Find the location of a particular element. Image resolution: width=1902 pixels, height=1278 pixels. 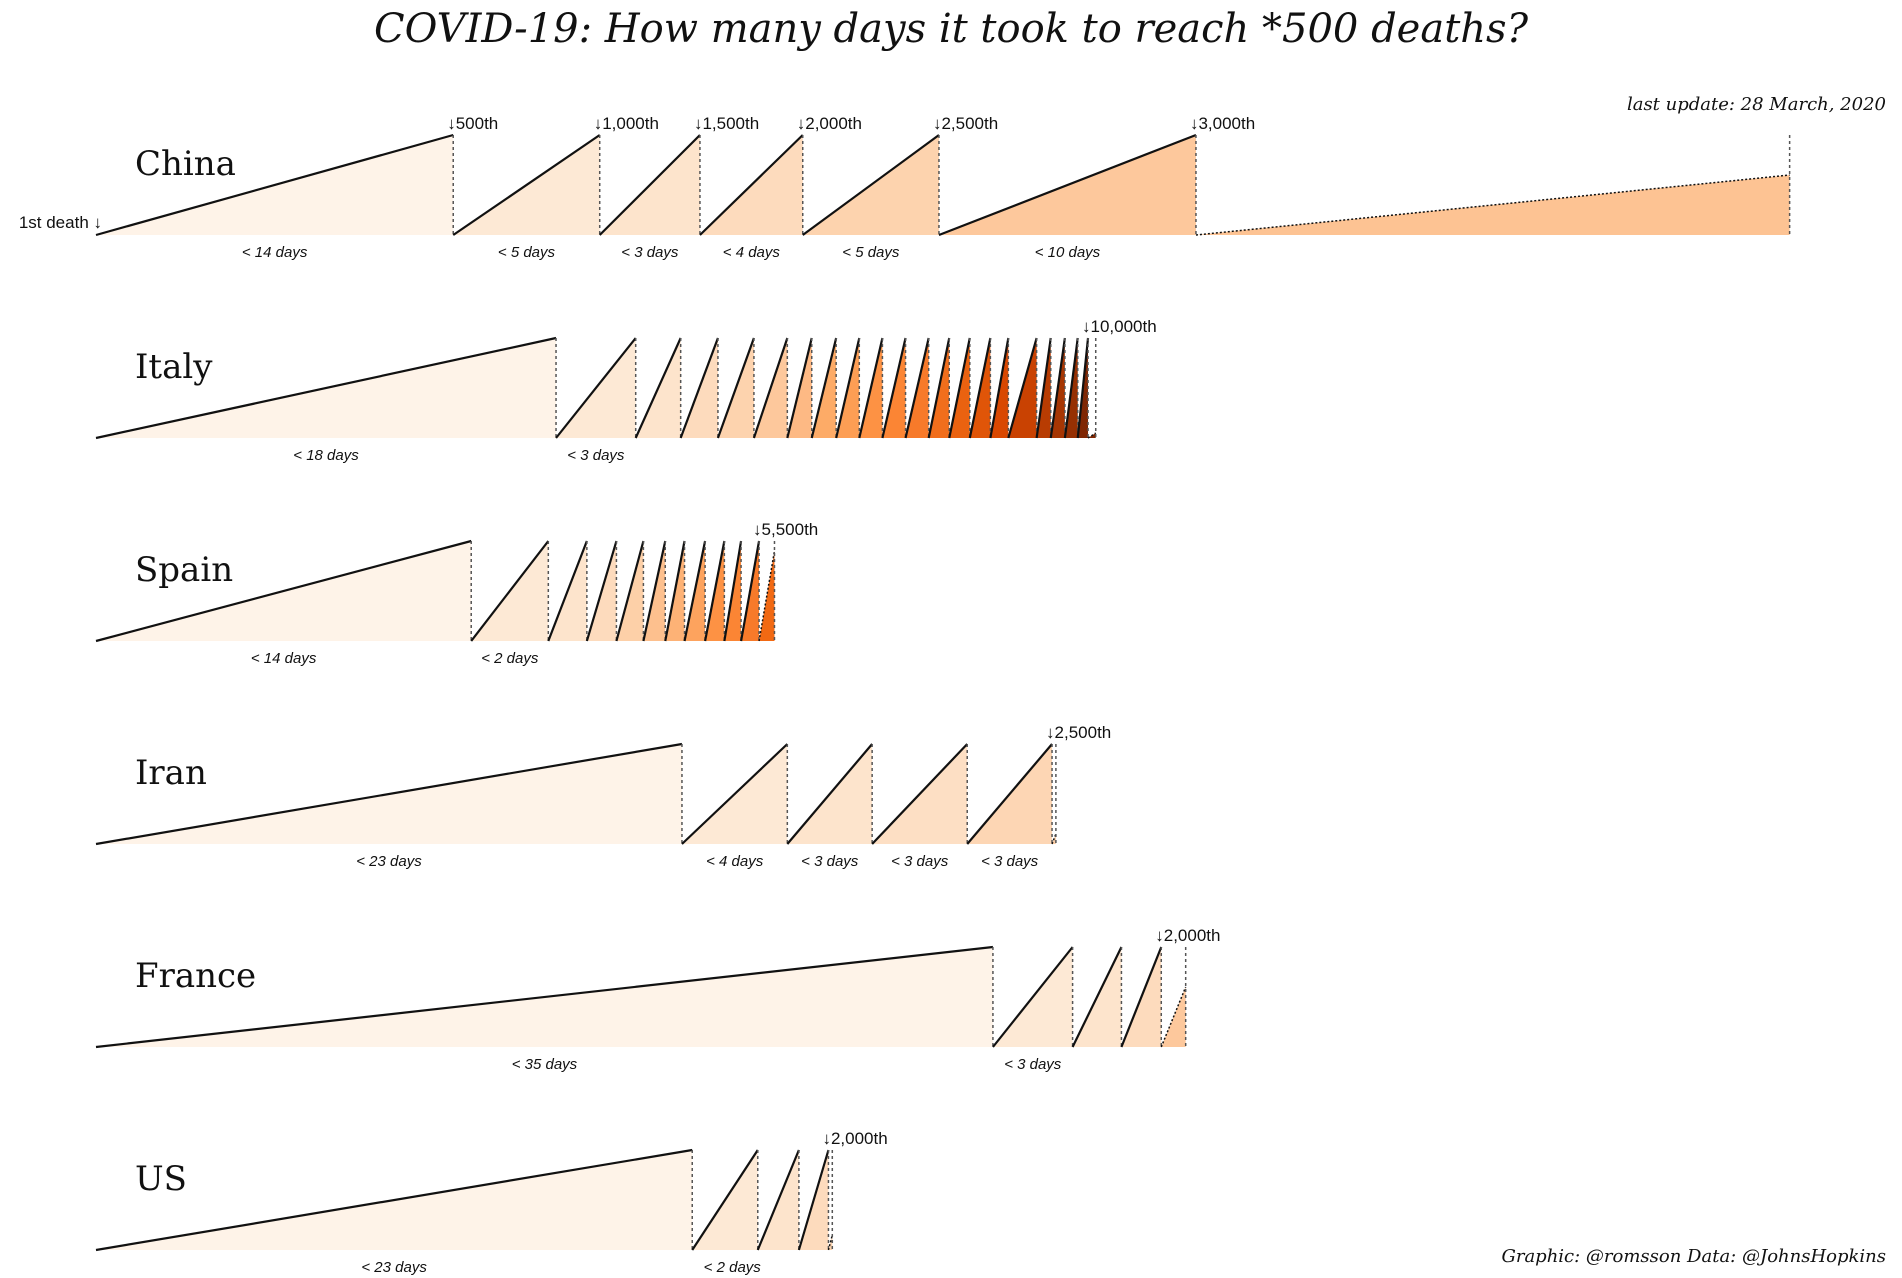

country-name: US is located at coordinates (161, 1179).